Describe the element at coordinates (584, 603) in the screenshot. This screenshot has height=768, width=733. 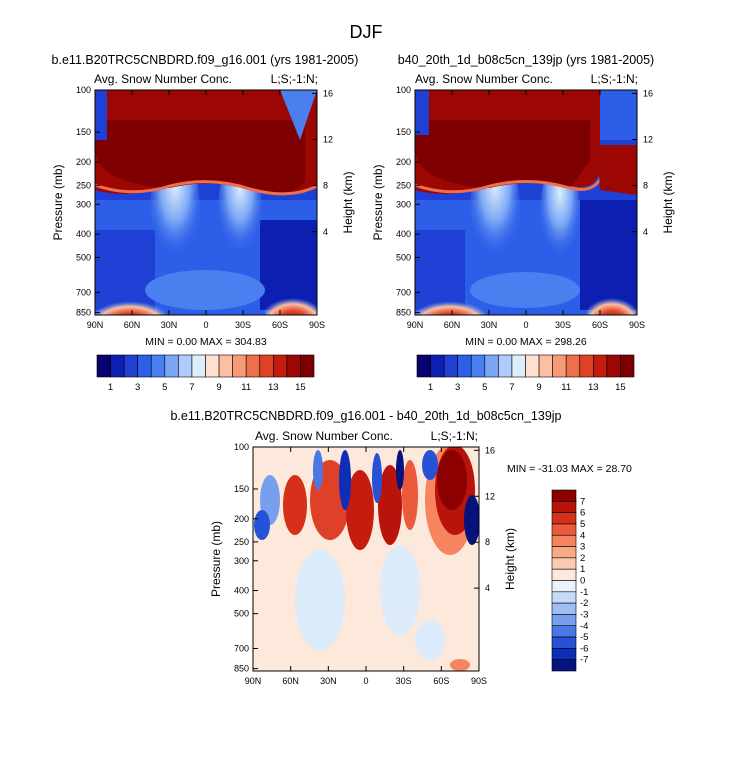
I see `colorbar-label: -2` at that location.